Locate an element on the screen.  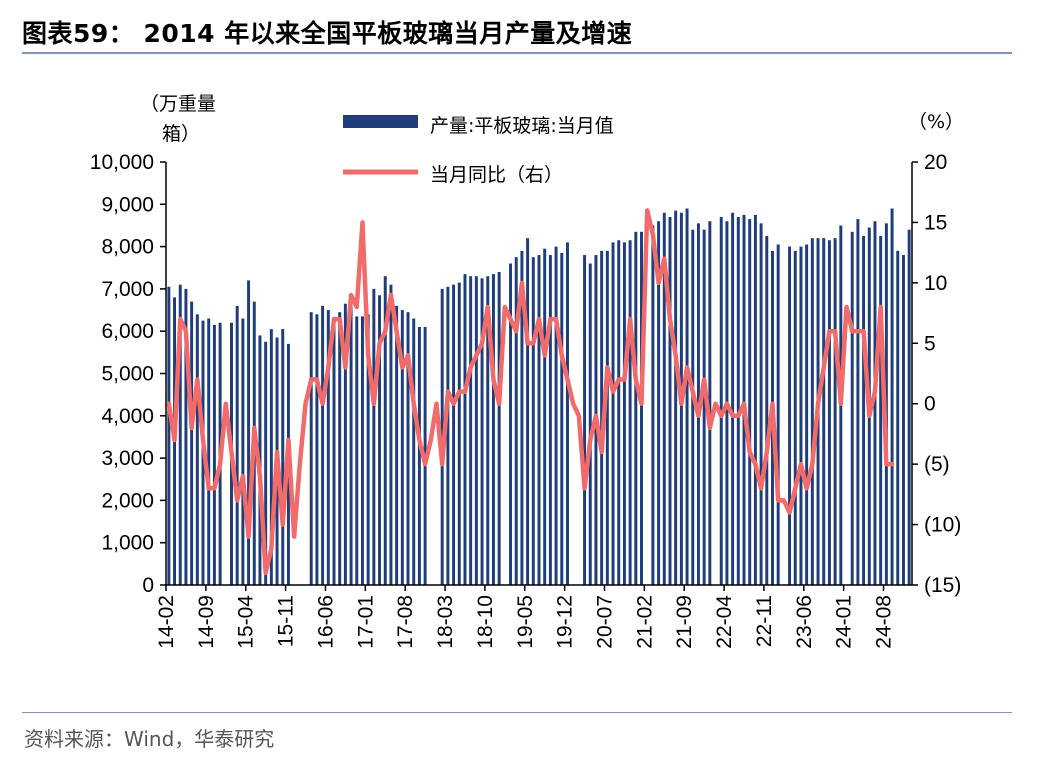
x-tick-label: 18-03 is located at coordinates (445, 622).